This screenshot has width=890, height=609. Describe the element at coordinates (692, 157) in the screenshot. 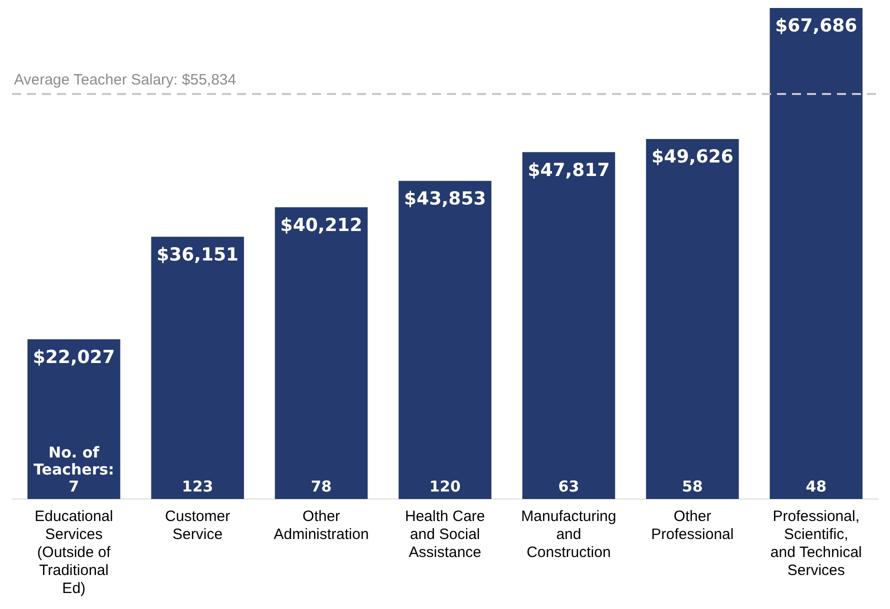

I see `data-label: $49,626` at that location.